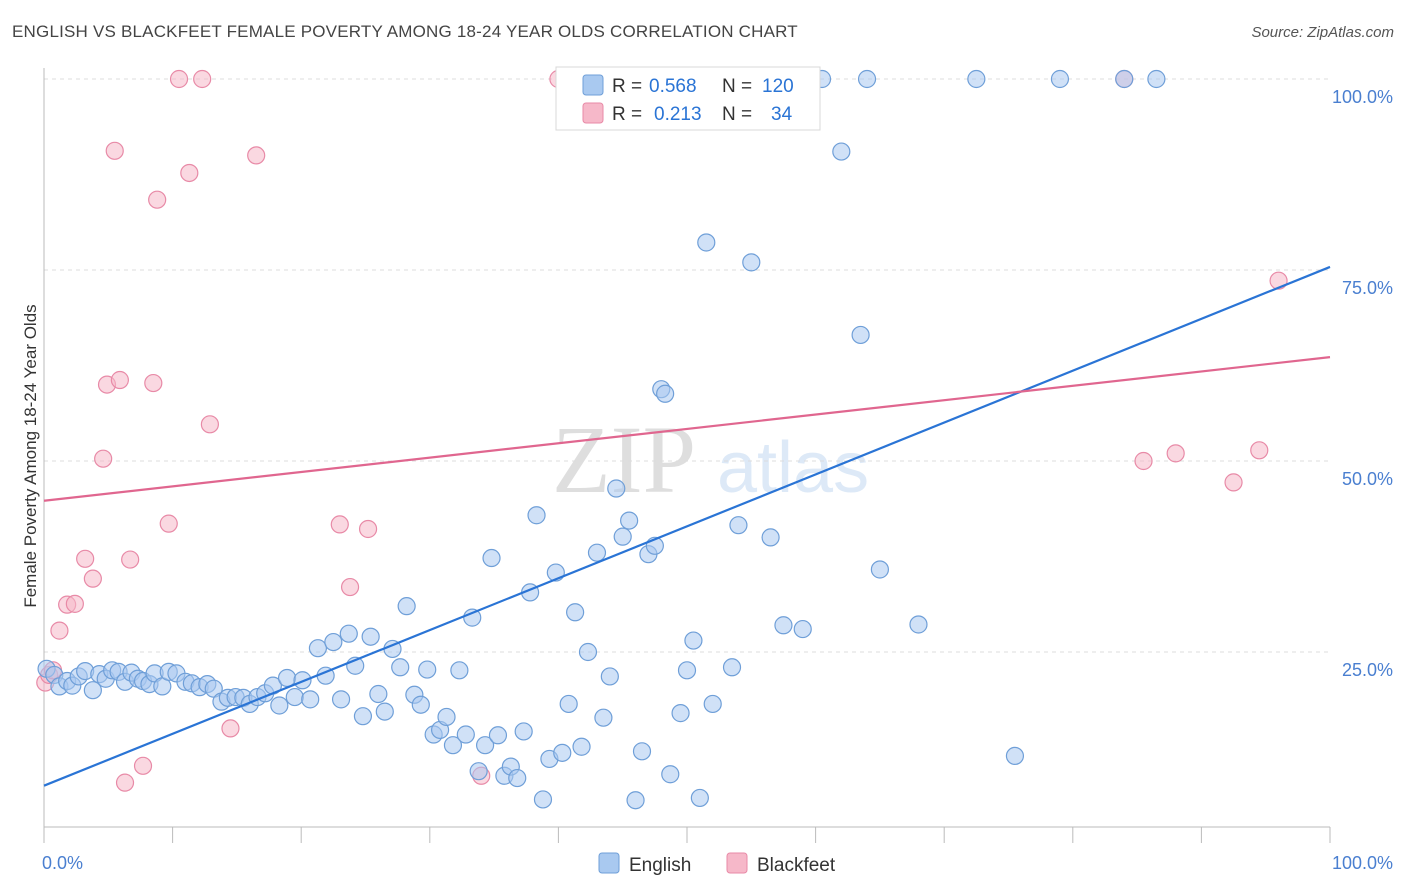 The image size is (1406, 892). I want to click on english-legend-label: English, so click(660, 865).